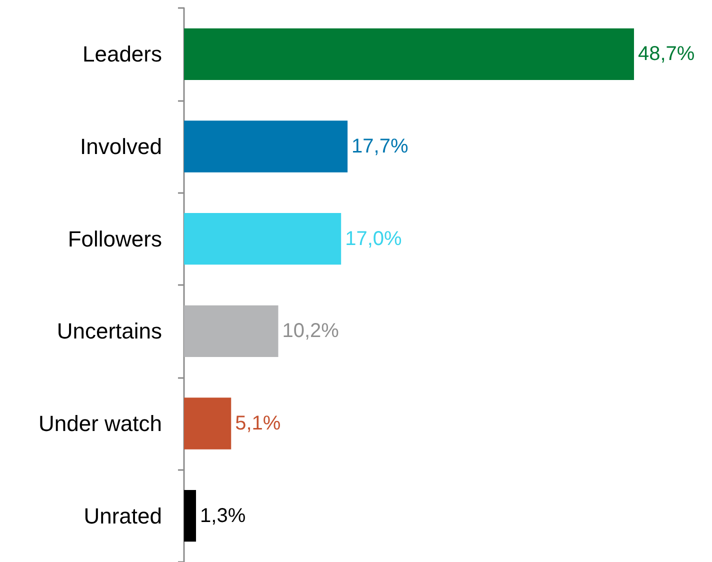 This screenshot has width=712, height=562. What do you see at coordinates (122, 54) in the screenshot?
I see `y-tick-label: Leaders` at bounding box center [122, 54].